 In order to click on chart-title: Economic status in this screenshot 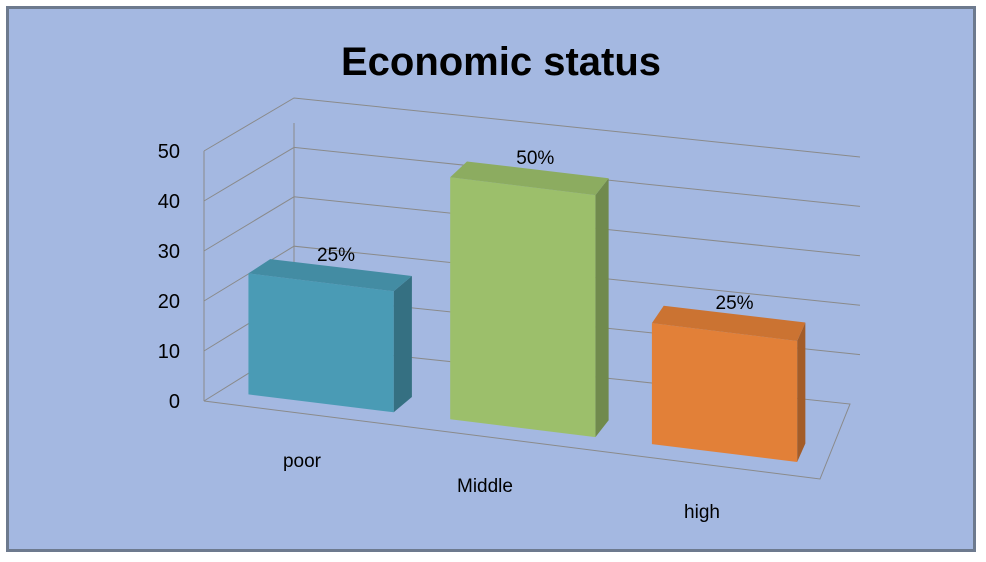, I will do `click(501, 62)`.